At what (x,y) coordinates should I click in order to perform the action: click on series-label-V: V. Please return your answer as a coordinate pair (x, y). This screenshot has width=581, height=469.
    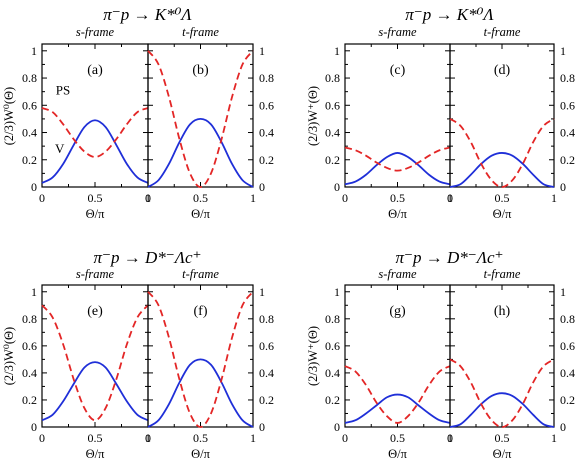
    Looking at the image, I should click on (60, 148).